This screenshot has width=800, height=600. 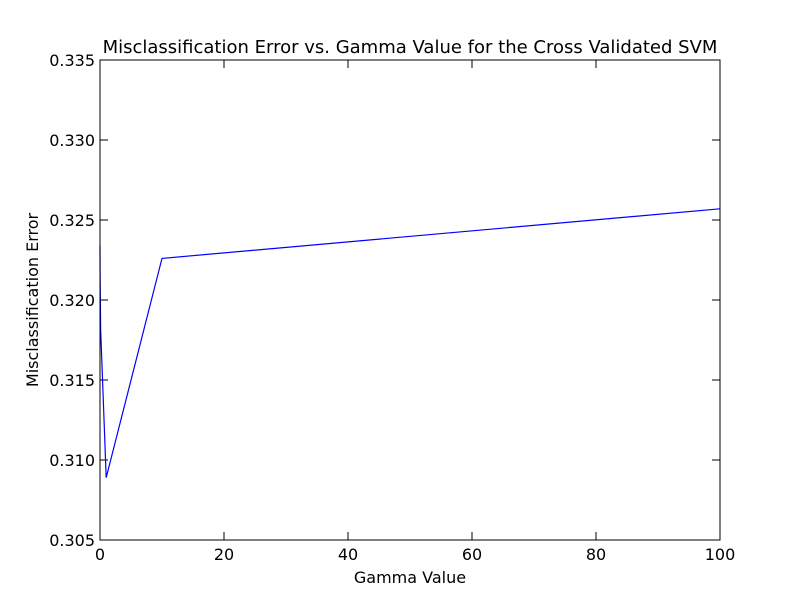 I want to click on y-axis-label: Misclassification Error, so click(x=32, y=300).